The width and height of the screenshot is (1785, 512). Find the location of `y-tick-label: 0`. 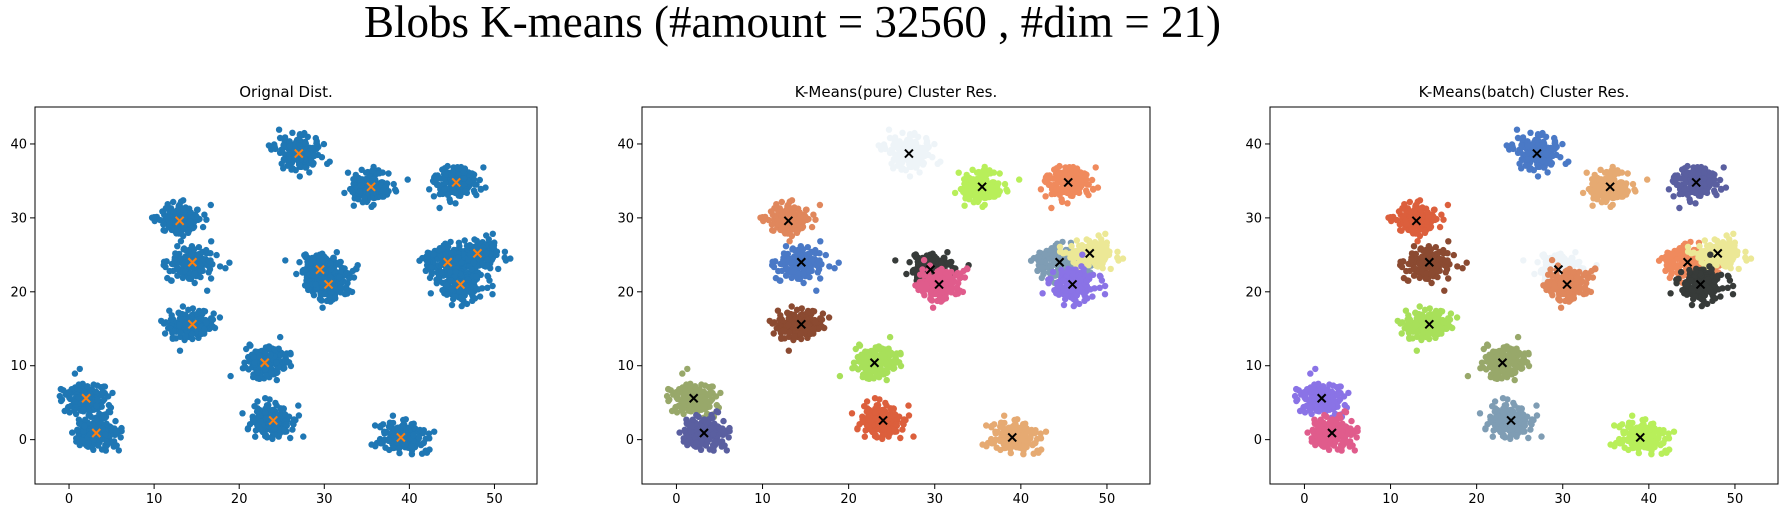

y-tick-label: 0 is located at coordinates (23, 440).